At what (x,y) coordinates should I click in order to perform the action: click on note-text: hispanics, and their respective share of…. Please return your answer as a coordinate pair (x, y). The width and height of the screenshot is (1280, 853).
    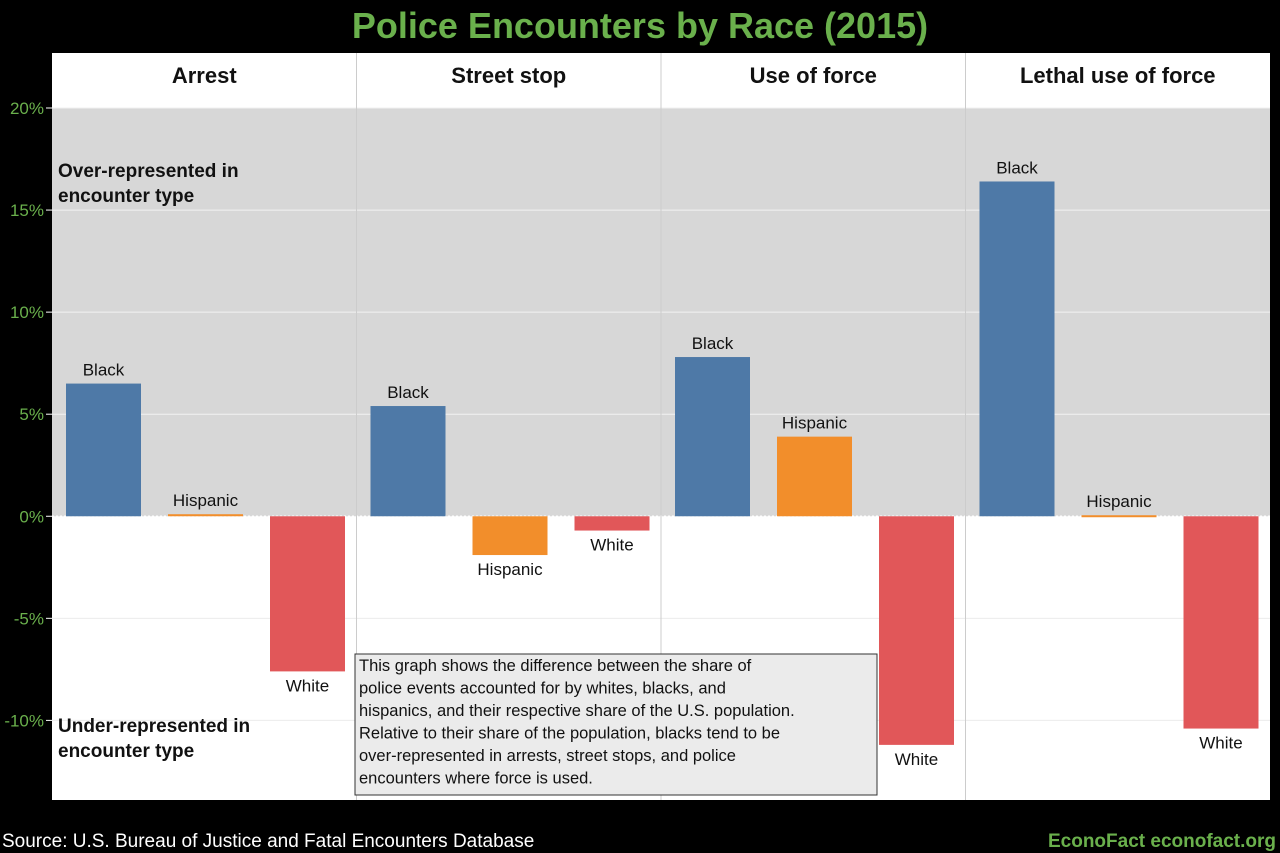
    Looking at the image, I should click on (577, 711).